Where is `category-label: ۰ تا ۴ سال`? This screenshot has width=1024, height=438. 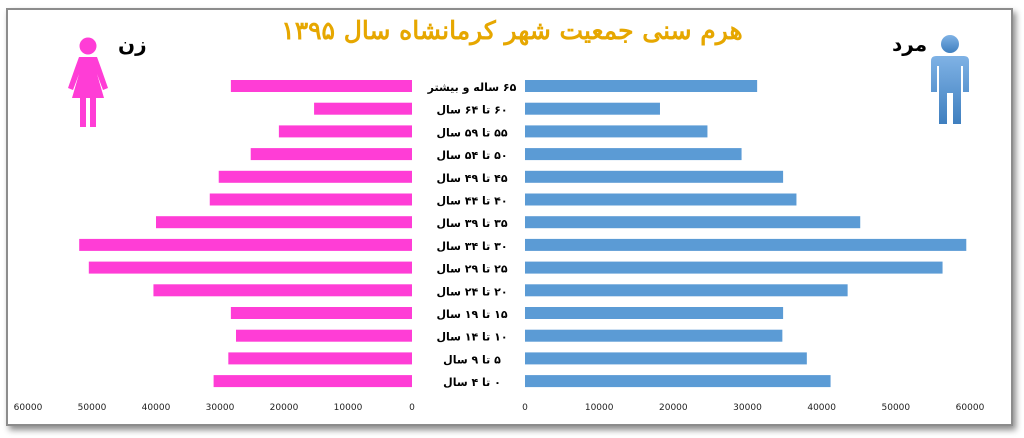
category-label: ۰ تا ۴ سال is located at coordinates (472, 382).